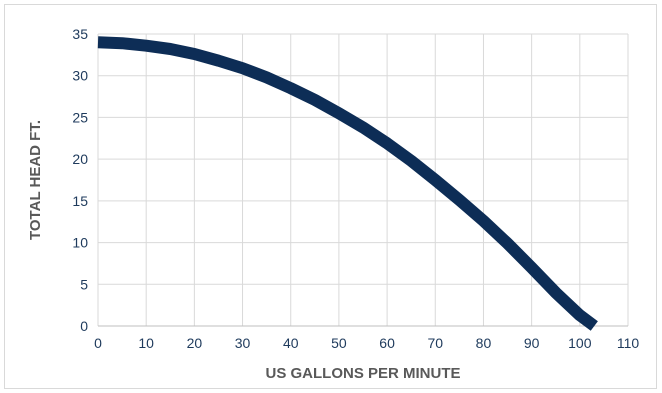 Image resolution: width=662 pixels, height=393 pixels. Describe the element at coordinates (339, 343) in the screenshot. I see `x-tick-label: 50` at that location.